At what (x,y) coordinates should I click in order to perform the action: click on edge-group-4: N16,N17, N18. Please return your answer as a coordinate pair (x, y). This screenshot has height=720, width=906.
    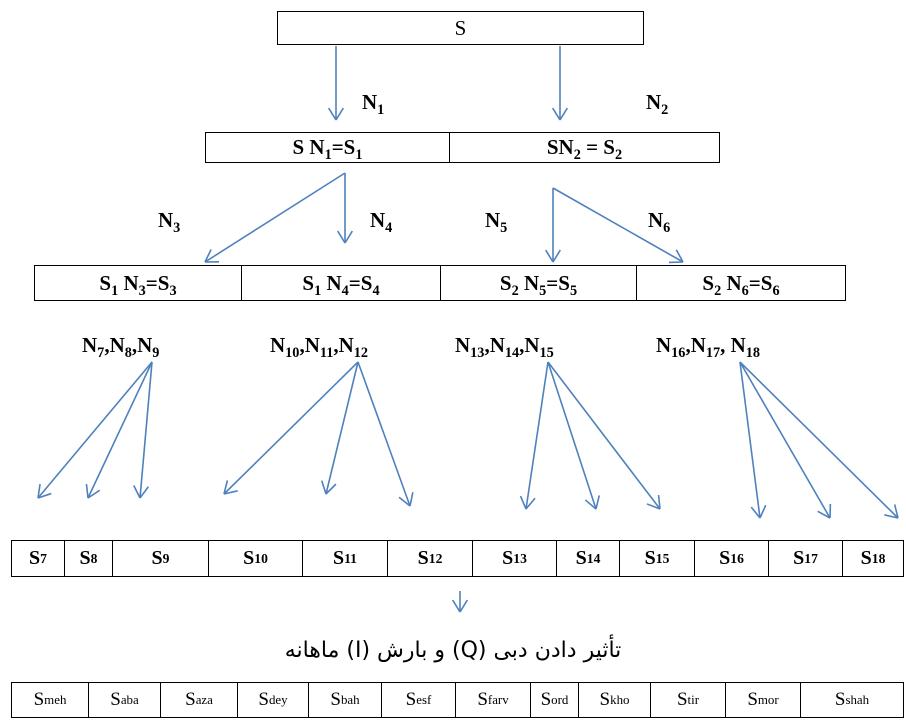
    Looking at the image, I should click on (708, 347).